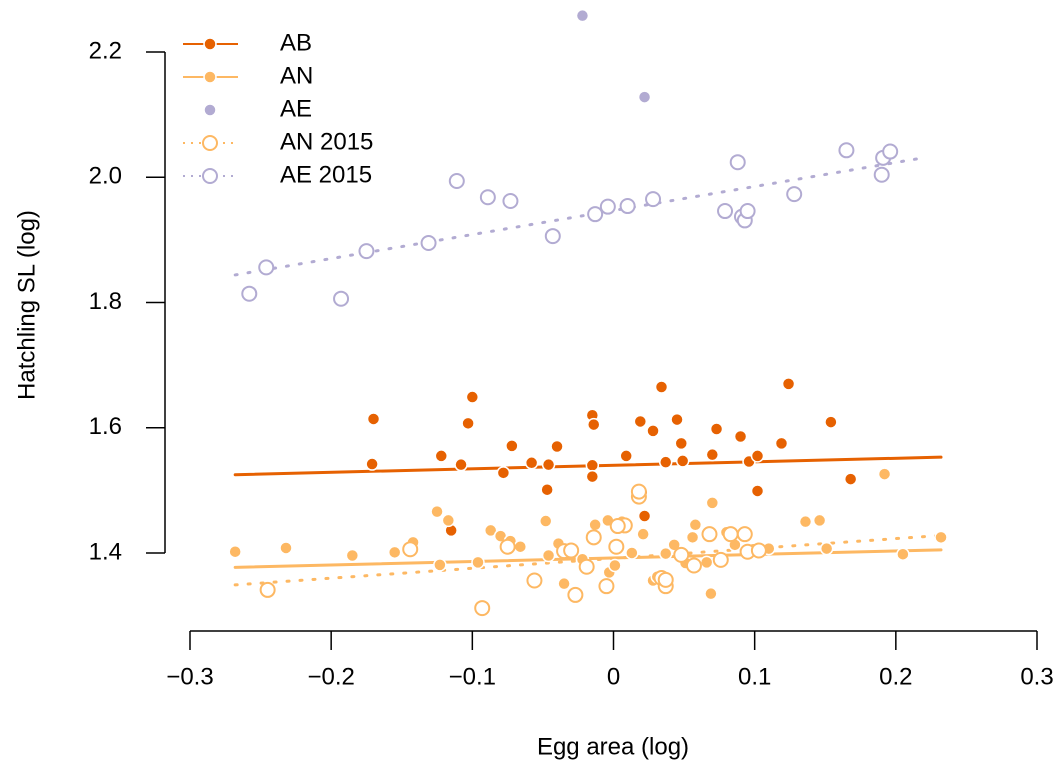 The width and height of the screenshot is (1064, 773). I want to click on y-tick-label: 1.8, so click(105, 301).